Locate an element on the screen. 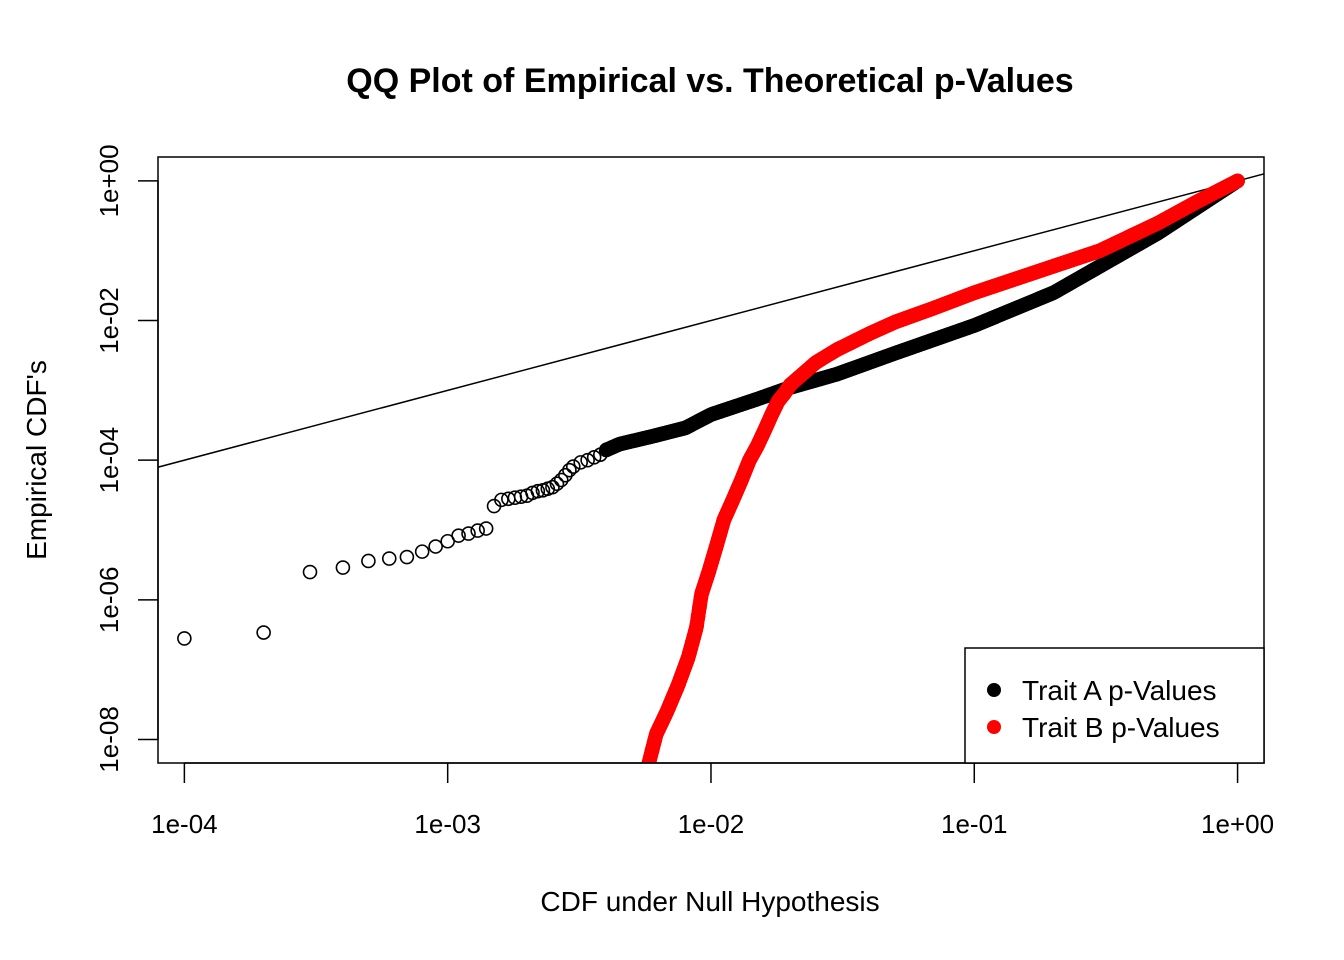 Image resolution: width=1344 pixels, height=960 pixels. y-tick-label: 1e-06 is located at coordinates (109, 600).